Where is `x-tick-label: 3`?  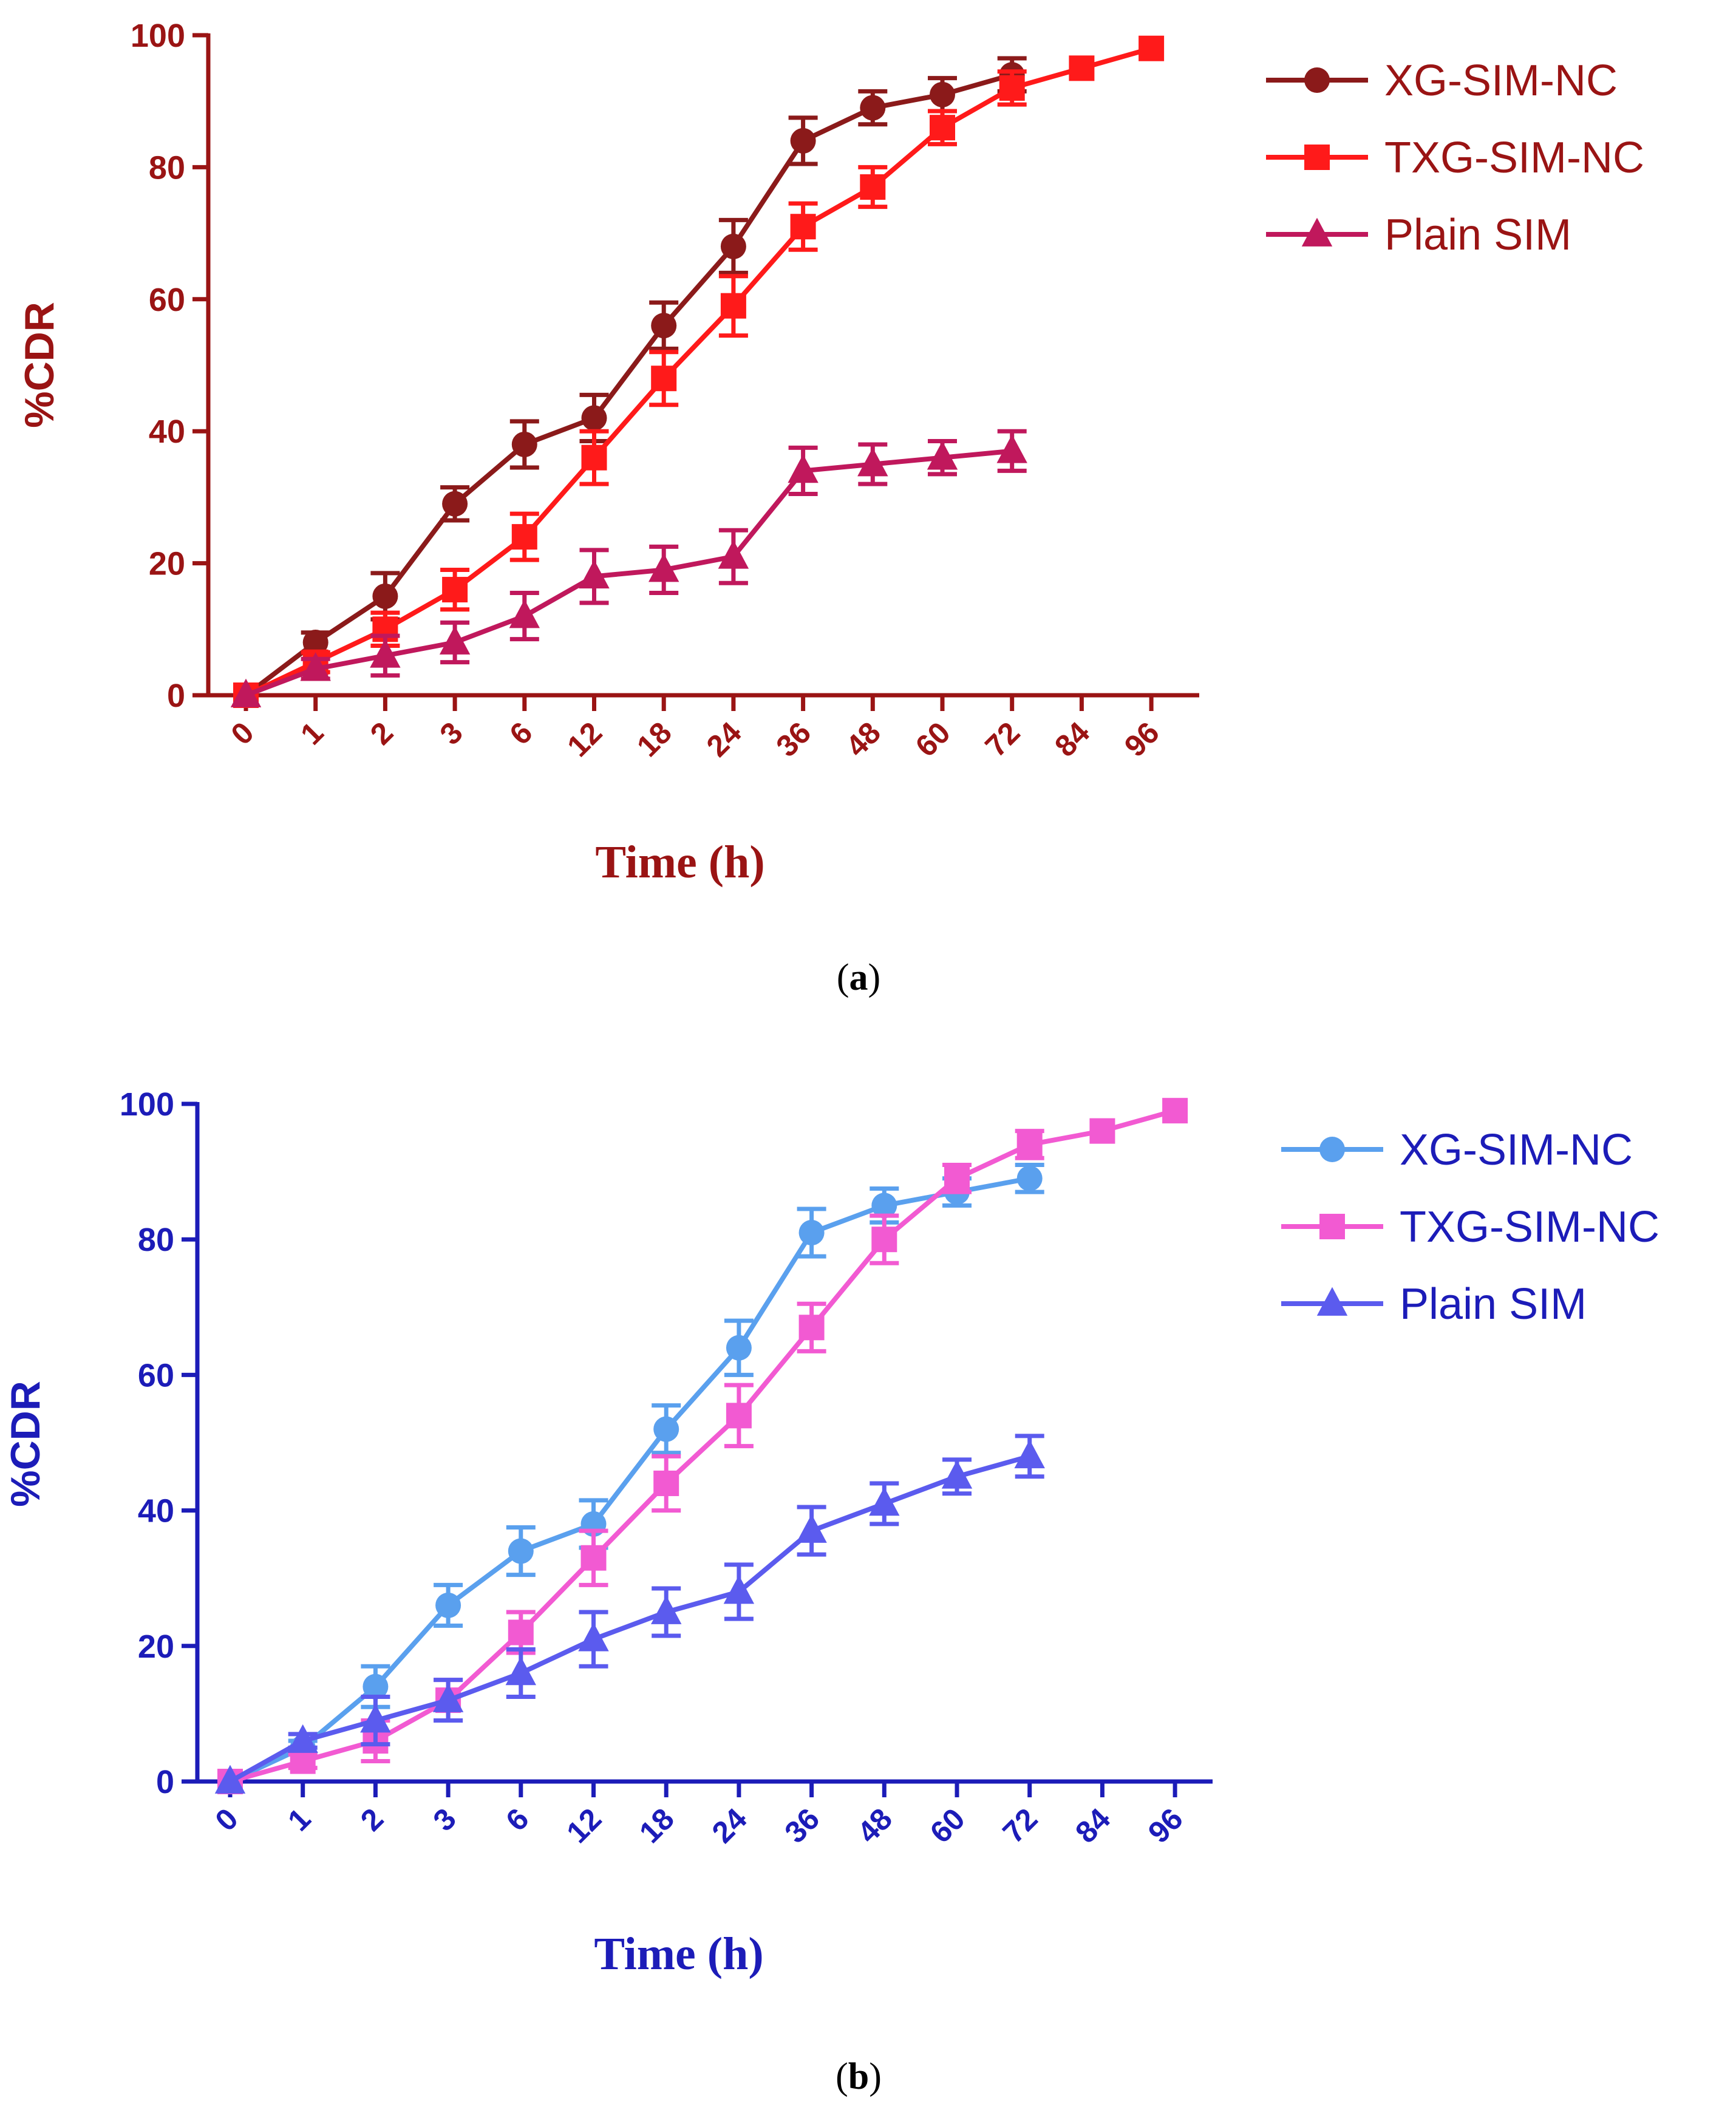 x-tick-label: 3 is located at coordinates (451, 733).